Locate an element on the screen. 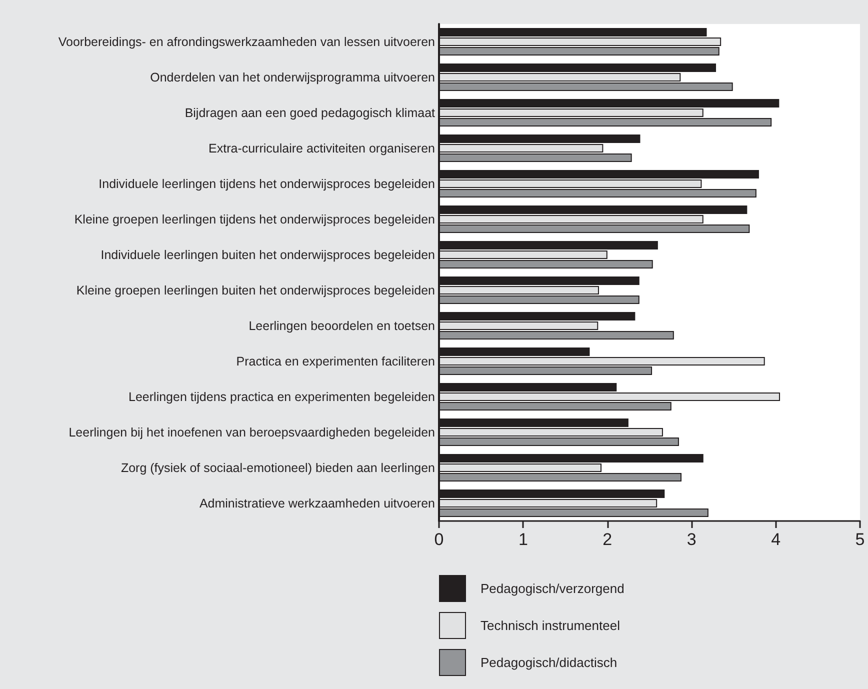 The width and height of the screenshot is (868, 689). y-tick-label: Kleine groepen leerlingen tijdens het onderwijsproces begeleiden is located at coordinates (255, 219).